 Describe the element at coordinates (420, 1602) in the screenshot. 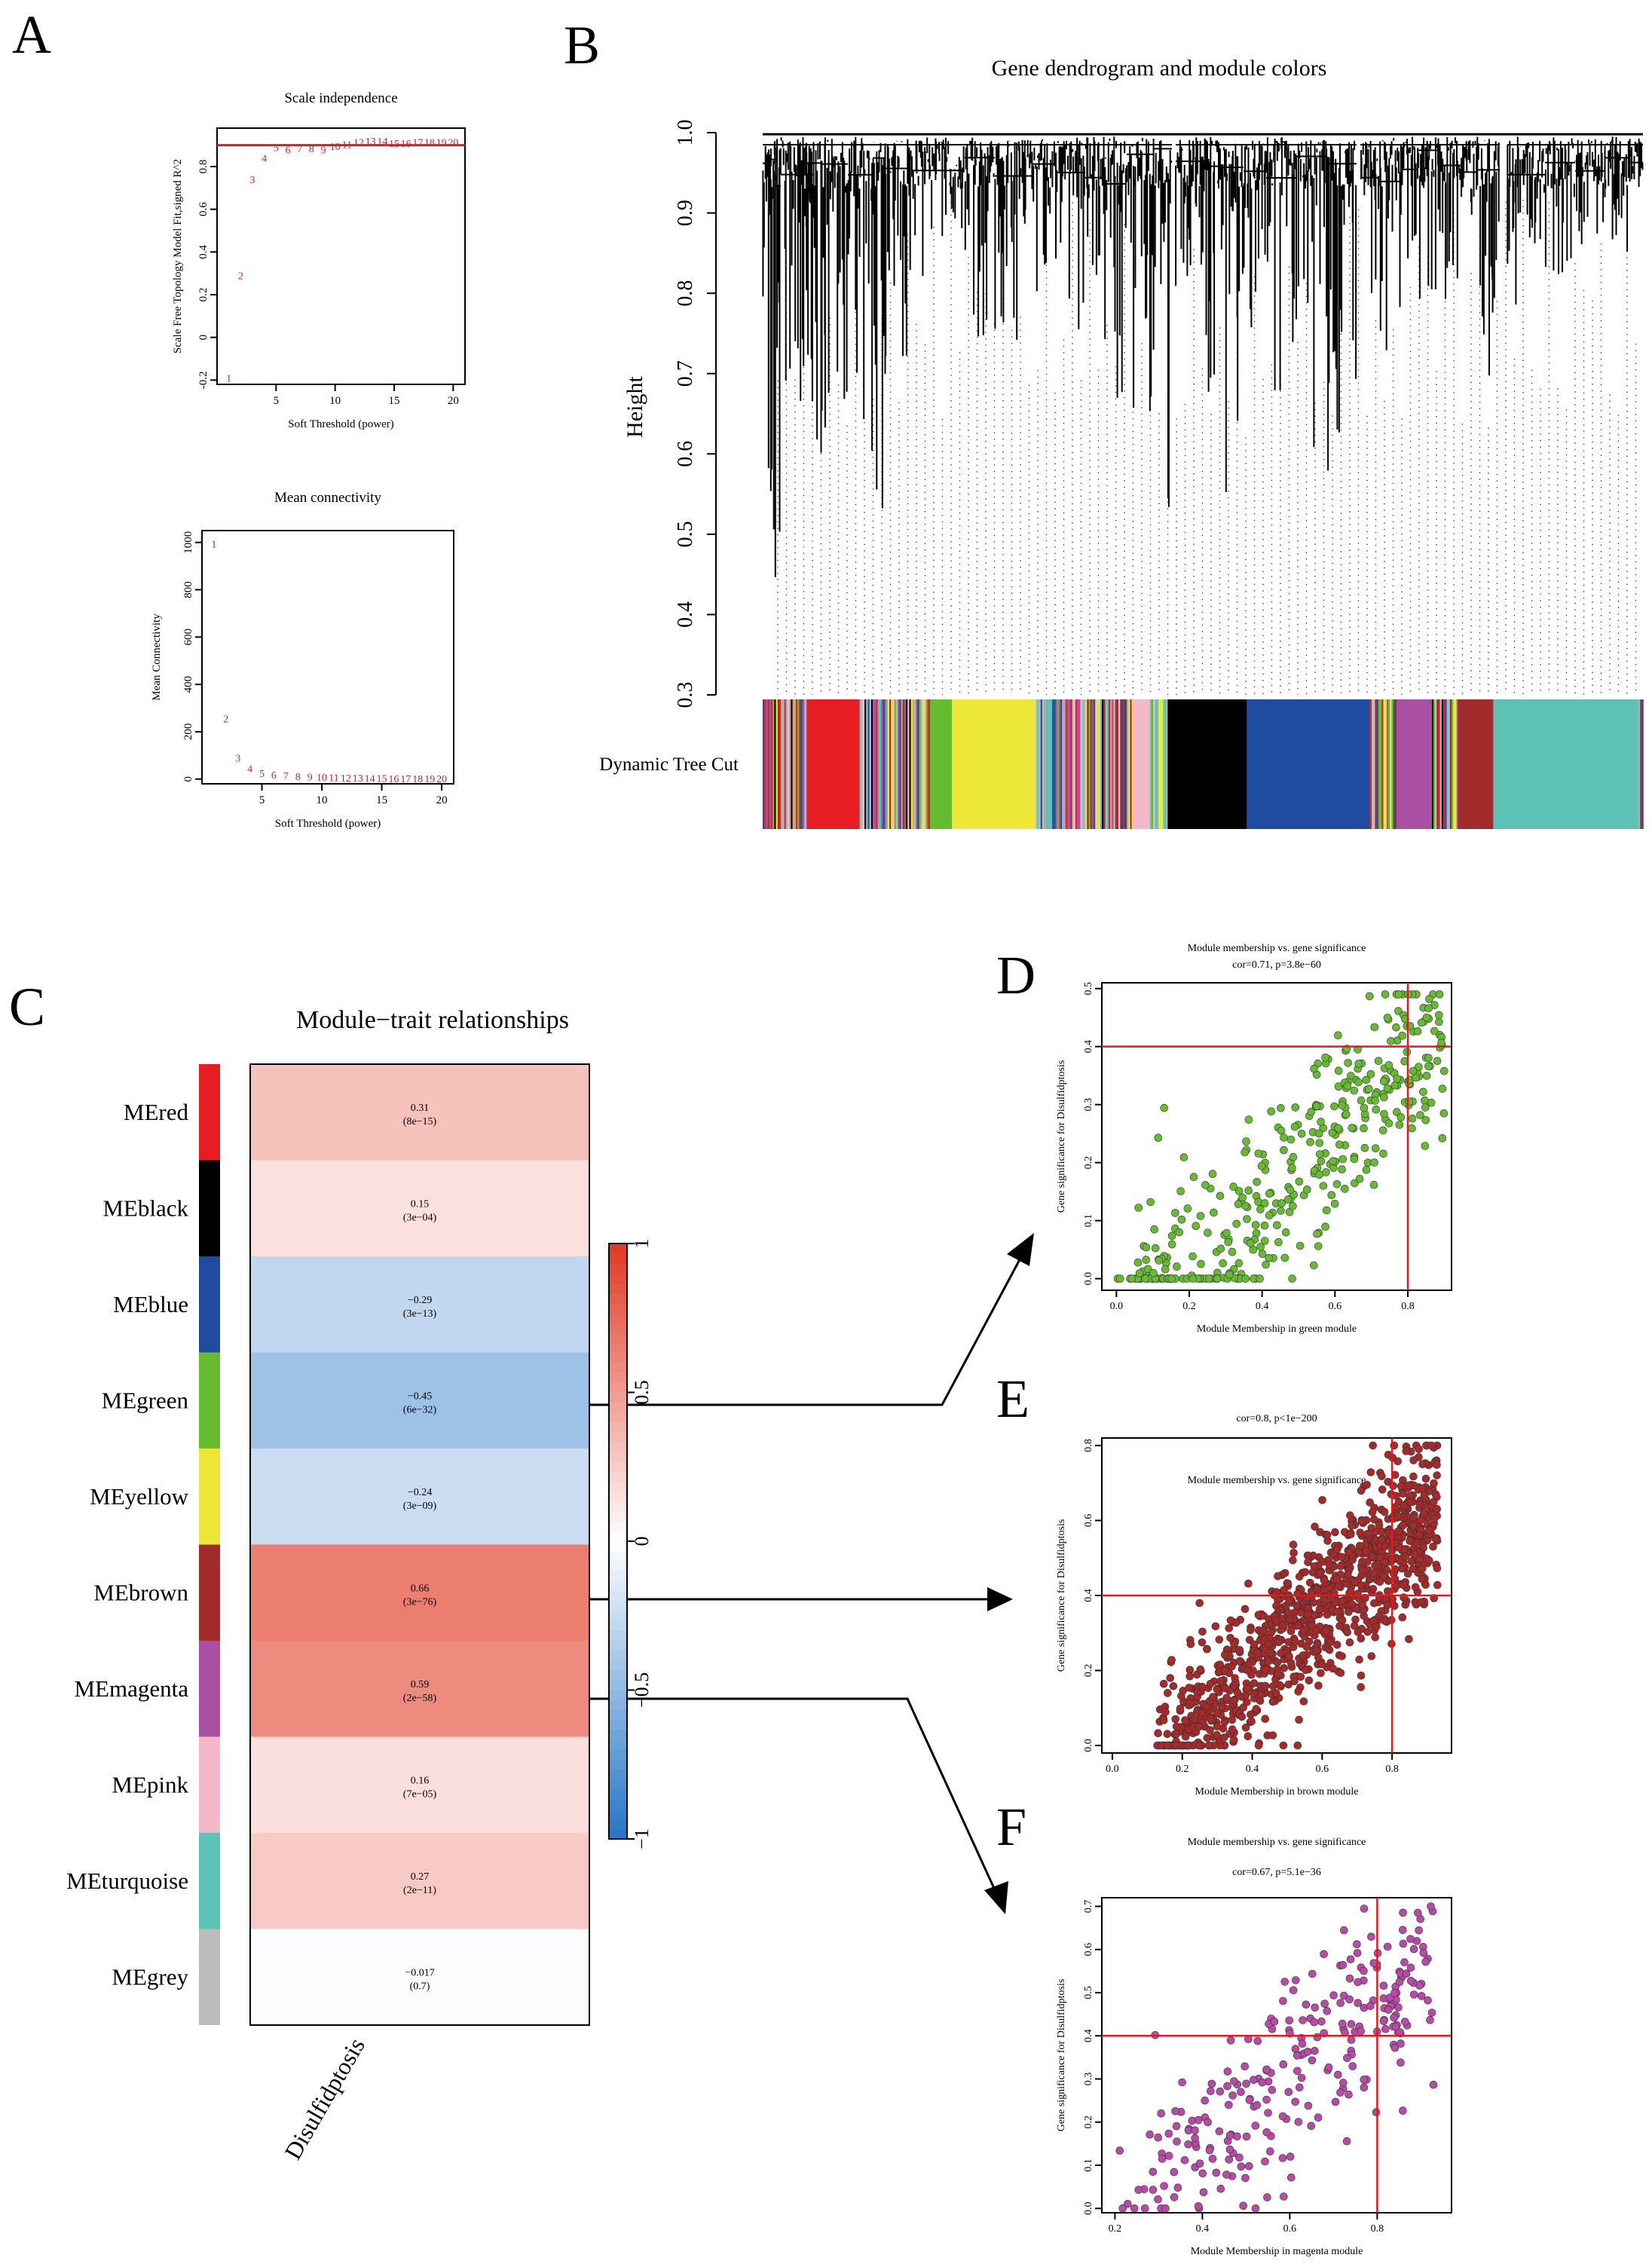

I see `cell-p: (3e−76)` at that location.